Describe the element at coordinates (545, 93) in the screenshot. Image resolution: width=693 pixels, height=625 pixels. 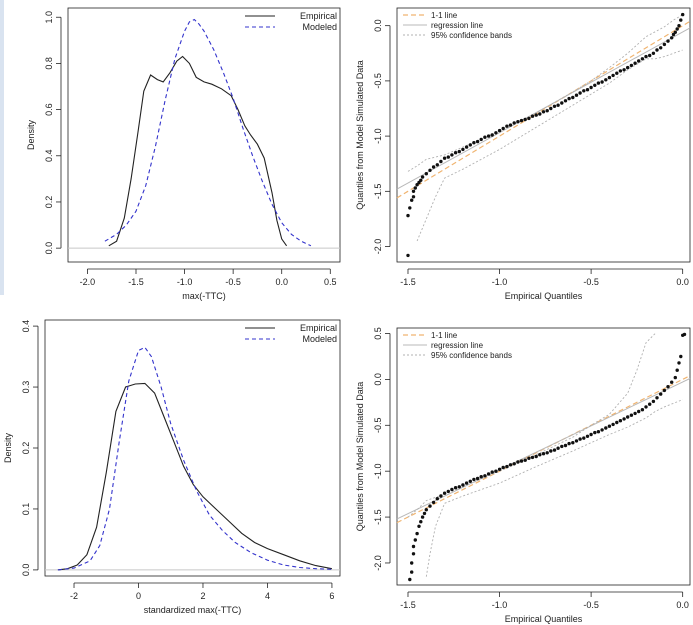
I see `confidence-band-upper` at that location.